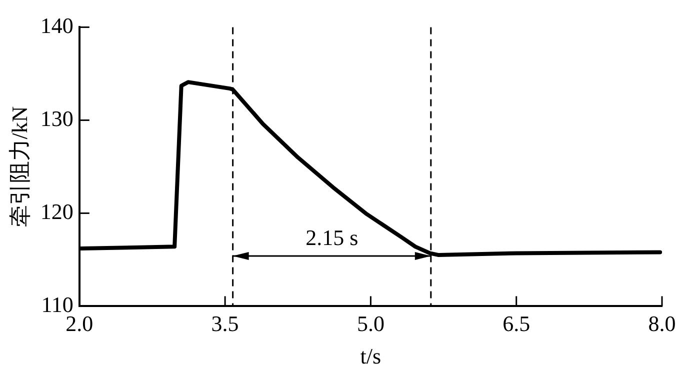 The image size is (700, 379). Describe the element at coordinates (662, 323) in the screenshot. I see `x-tick-label: 8.0` at that location.